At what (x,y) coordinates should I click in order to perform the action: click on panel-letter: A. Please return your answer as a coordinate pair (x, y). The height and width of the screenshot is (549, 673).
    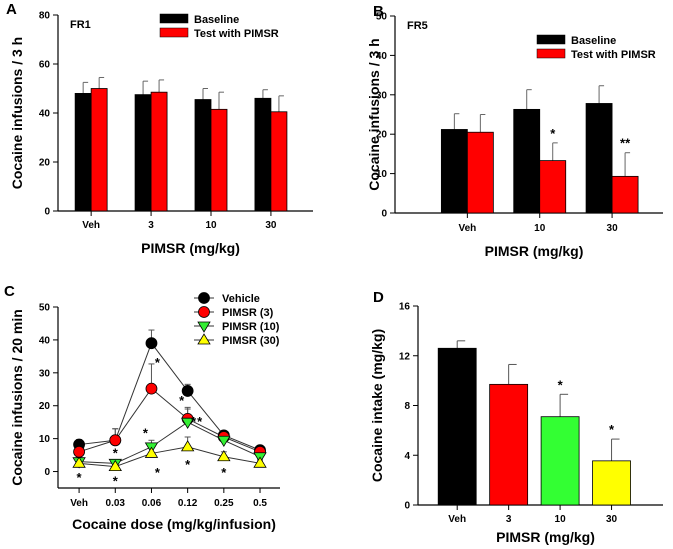
    Looking at the image, I should click on (11, 9).